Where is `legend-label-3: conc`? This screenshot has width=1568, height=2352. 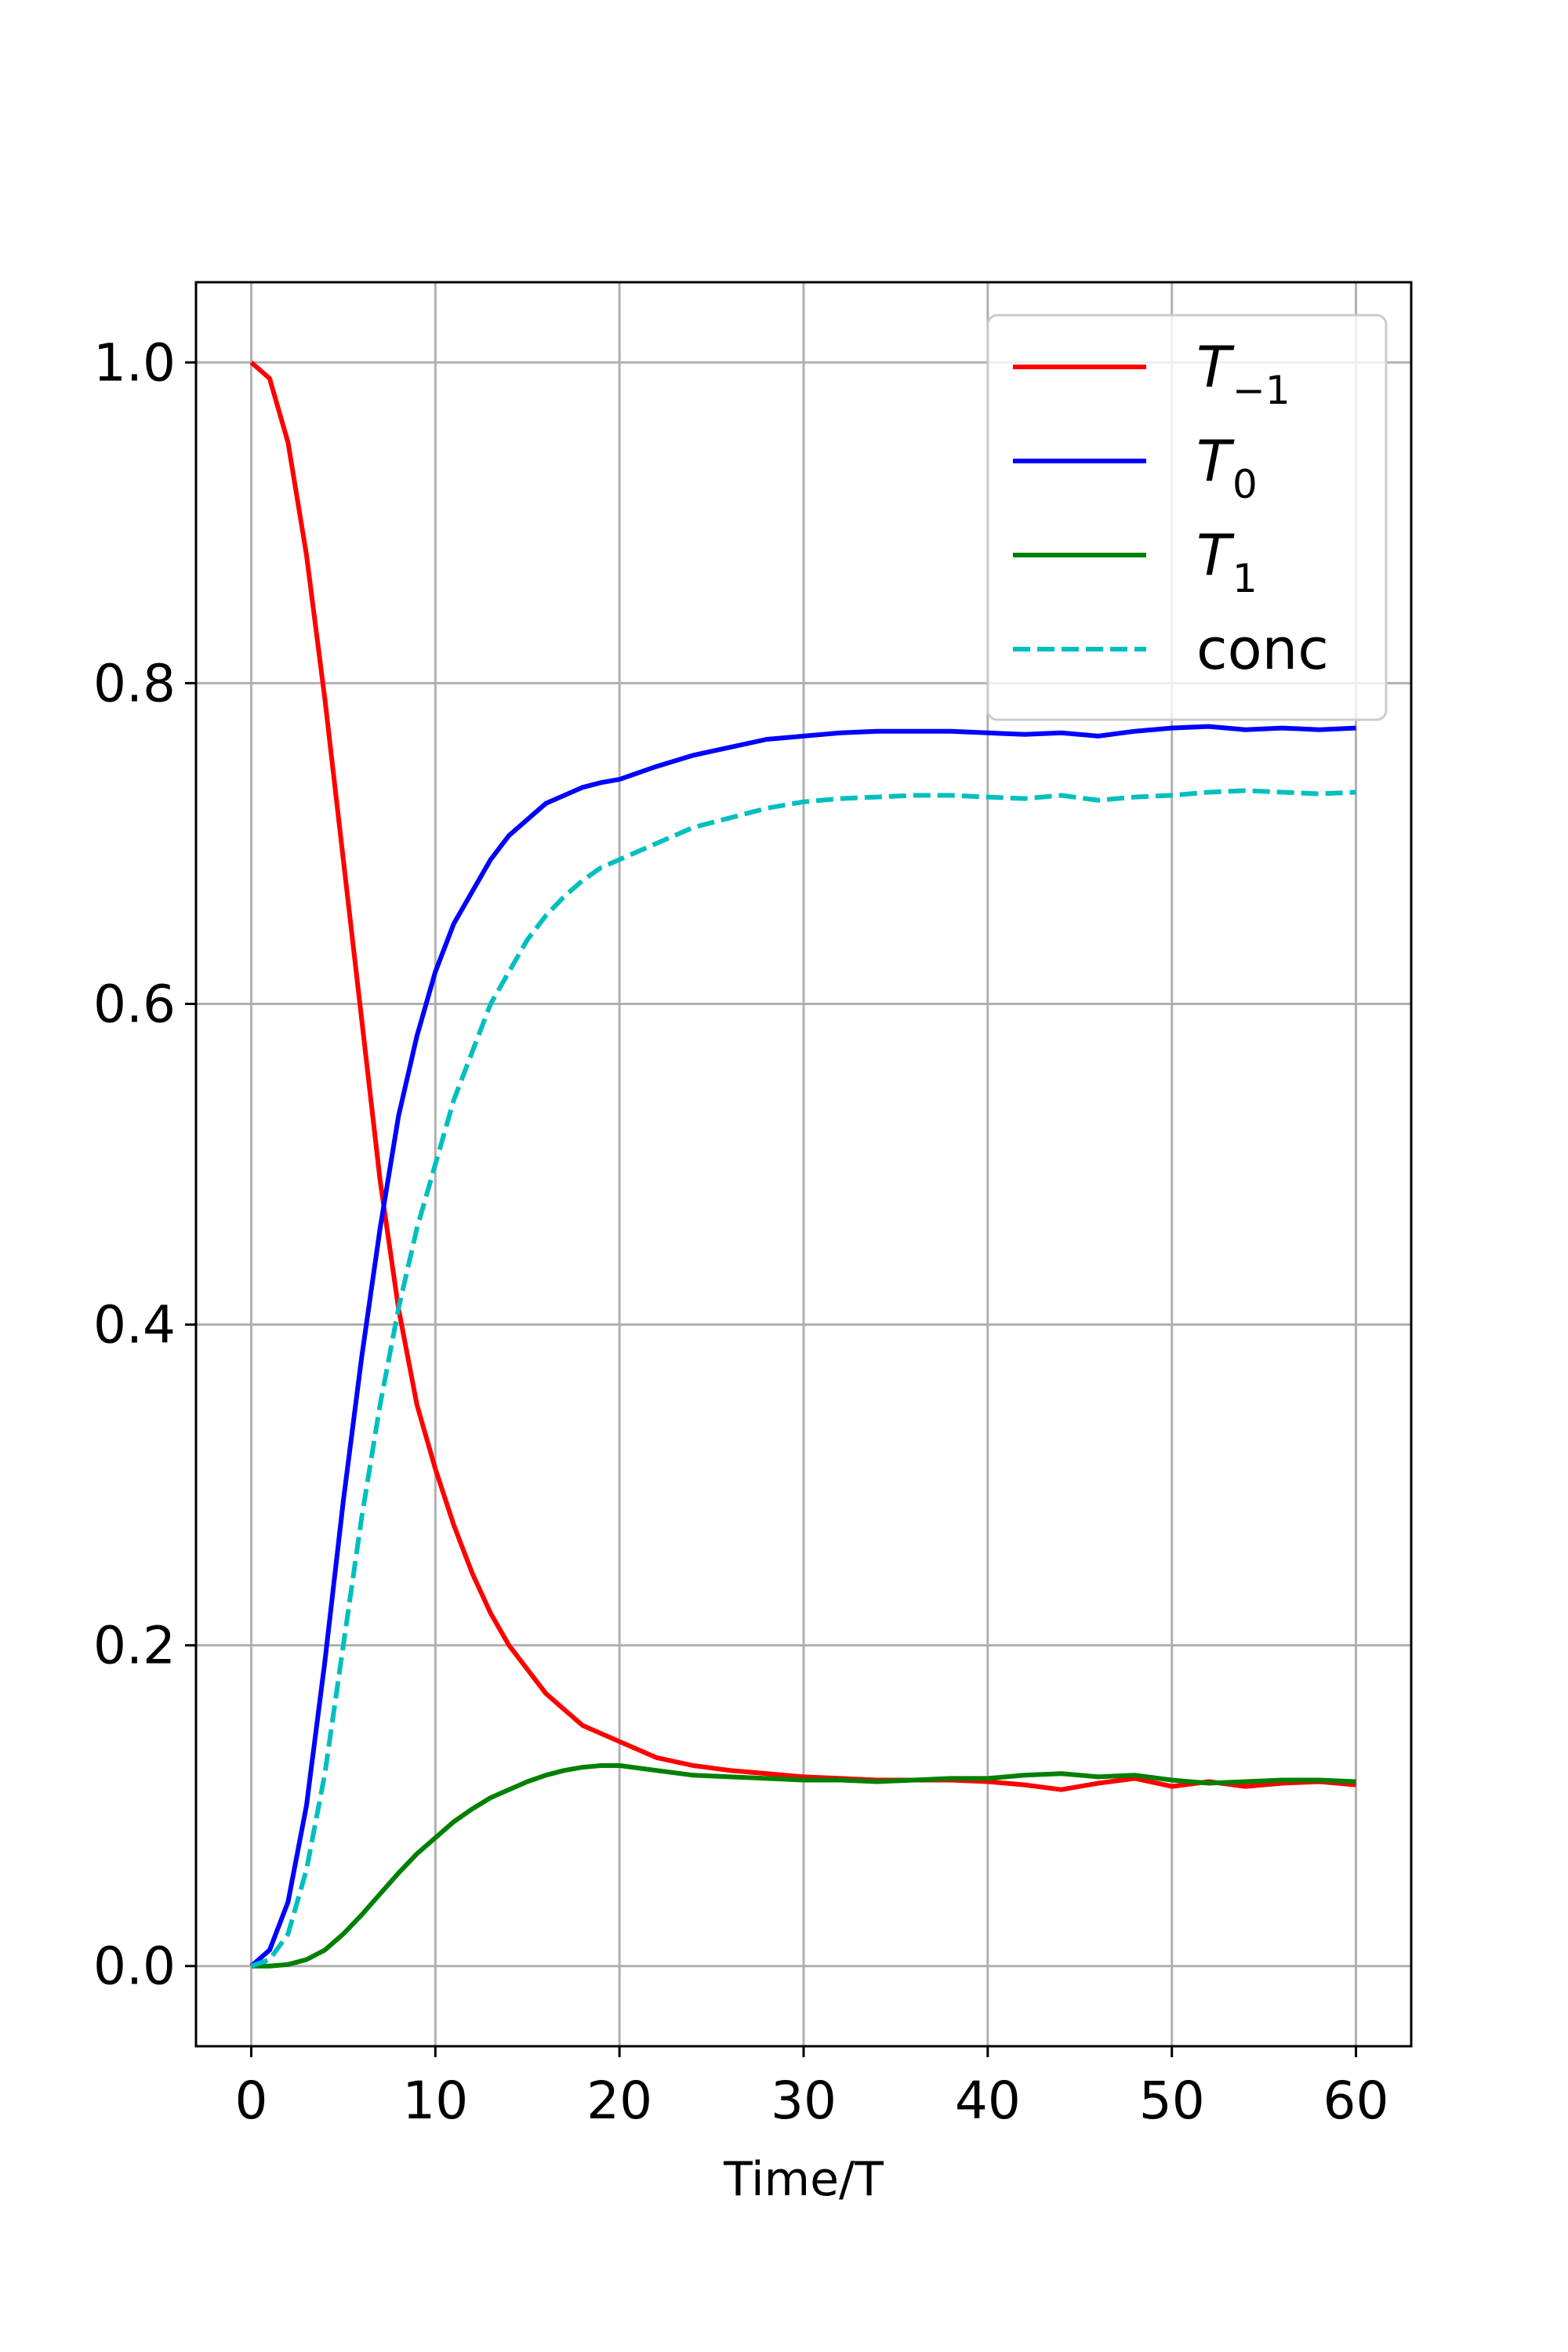
legend-label-3: conc is located at coordinates (1262, 649).